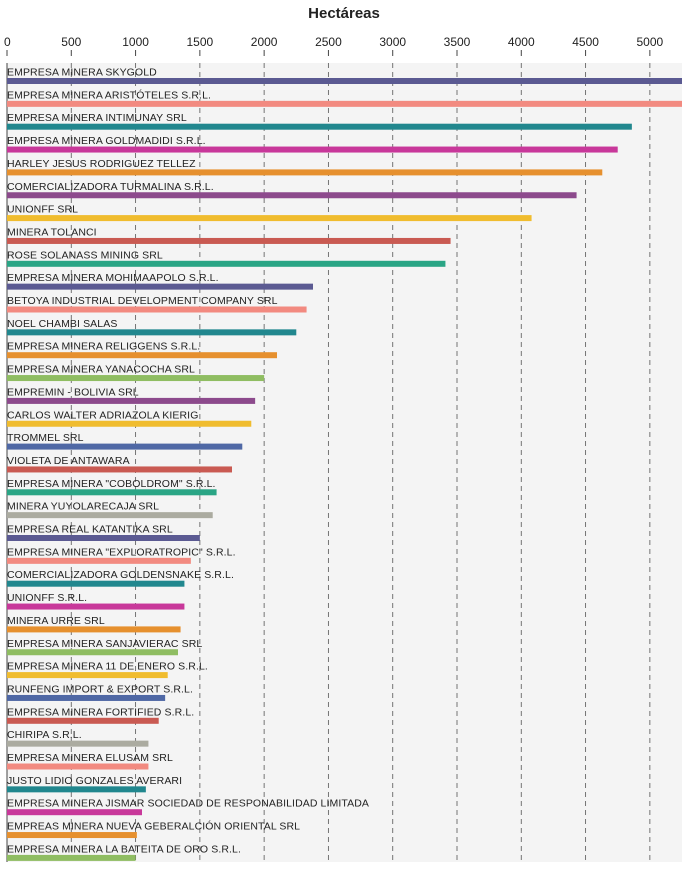  What do you see at coordinates (111, 484) in the screenshot?
I see `category-label: EMPRESA MINERA "COBOLDROM" S.R.L.` at bounding box center [111, 484].